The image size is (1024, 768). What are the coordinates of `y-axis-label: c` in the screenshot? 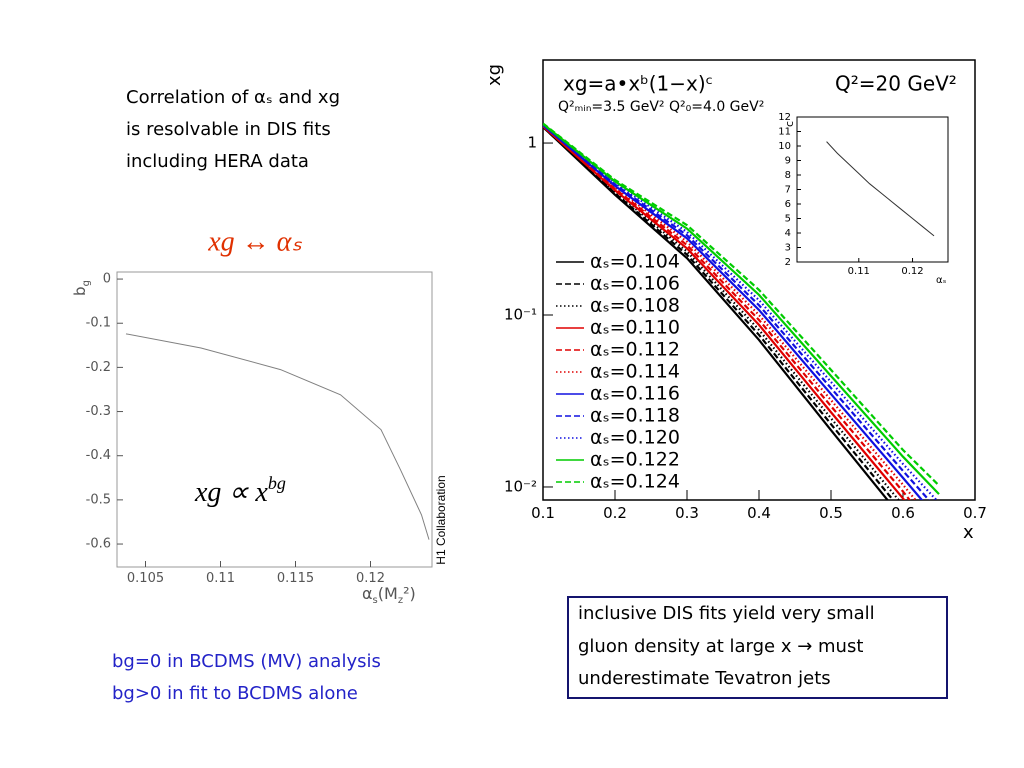 It's located at (789, 124).